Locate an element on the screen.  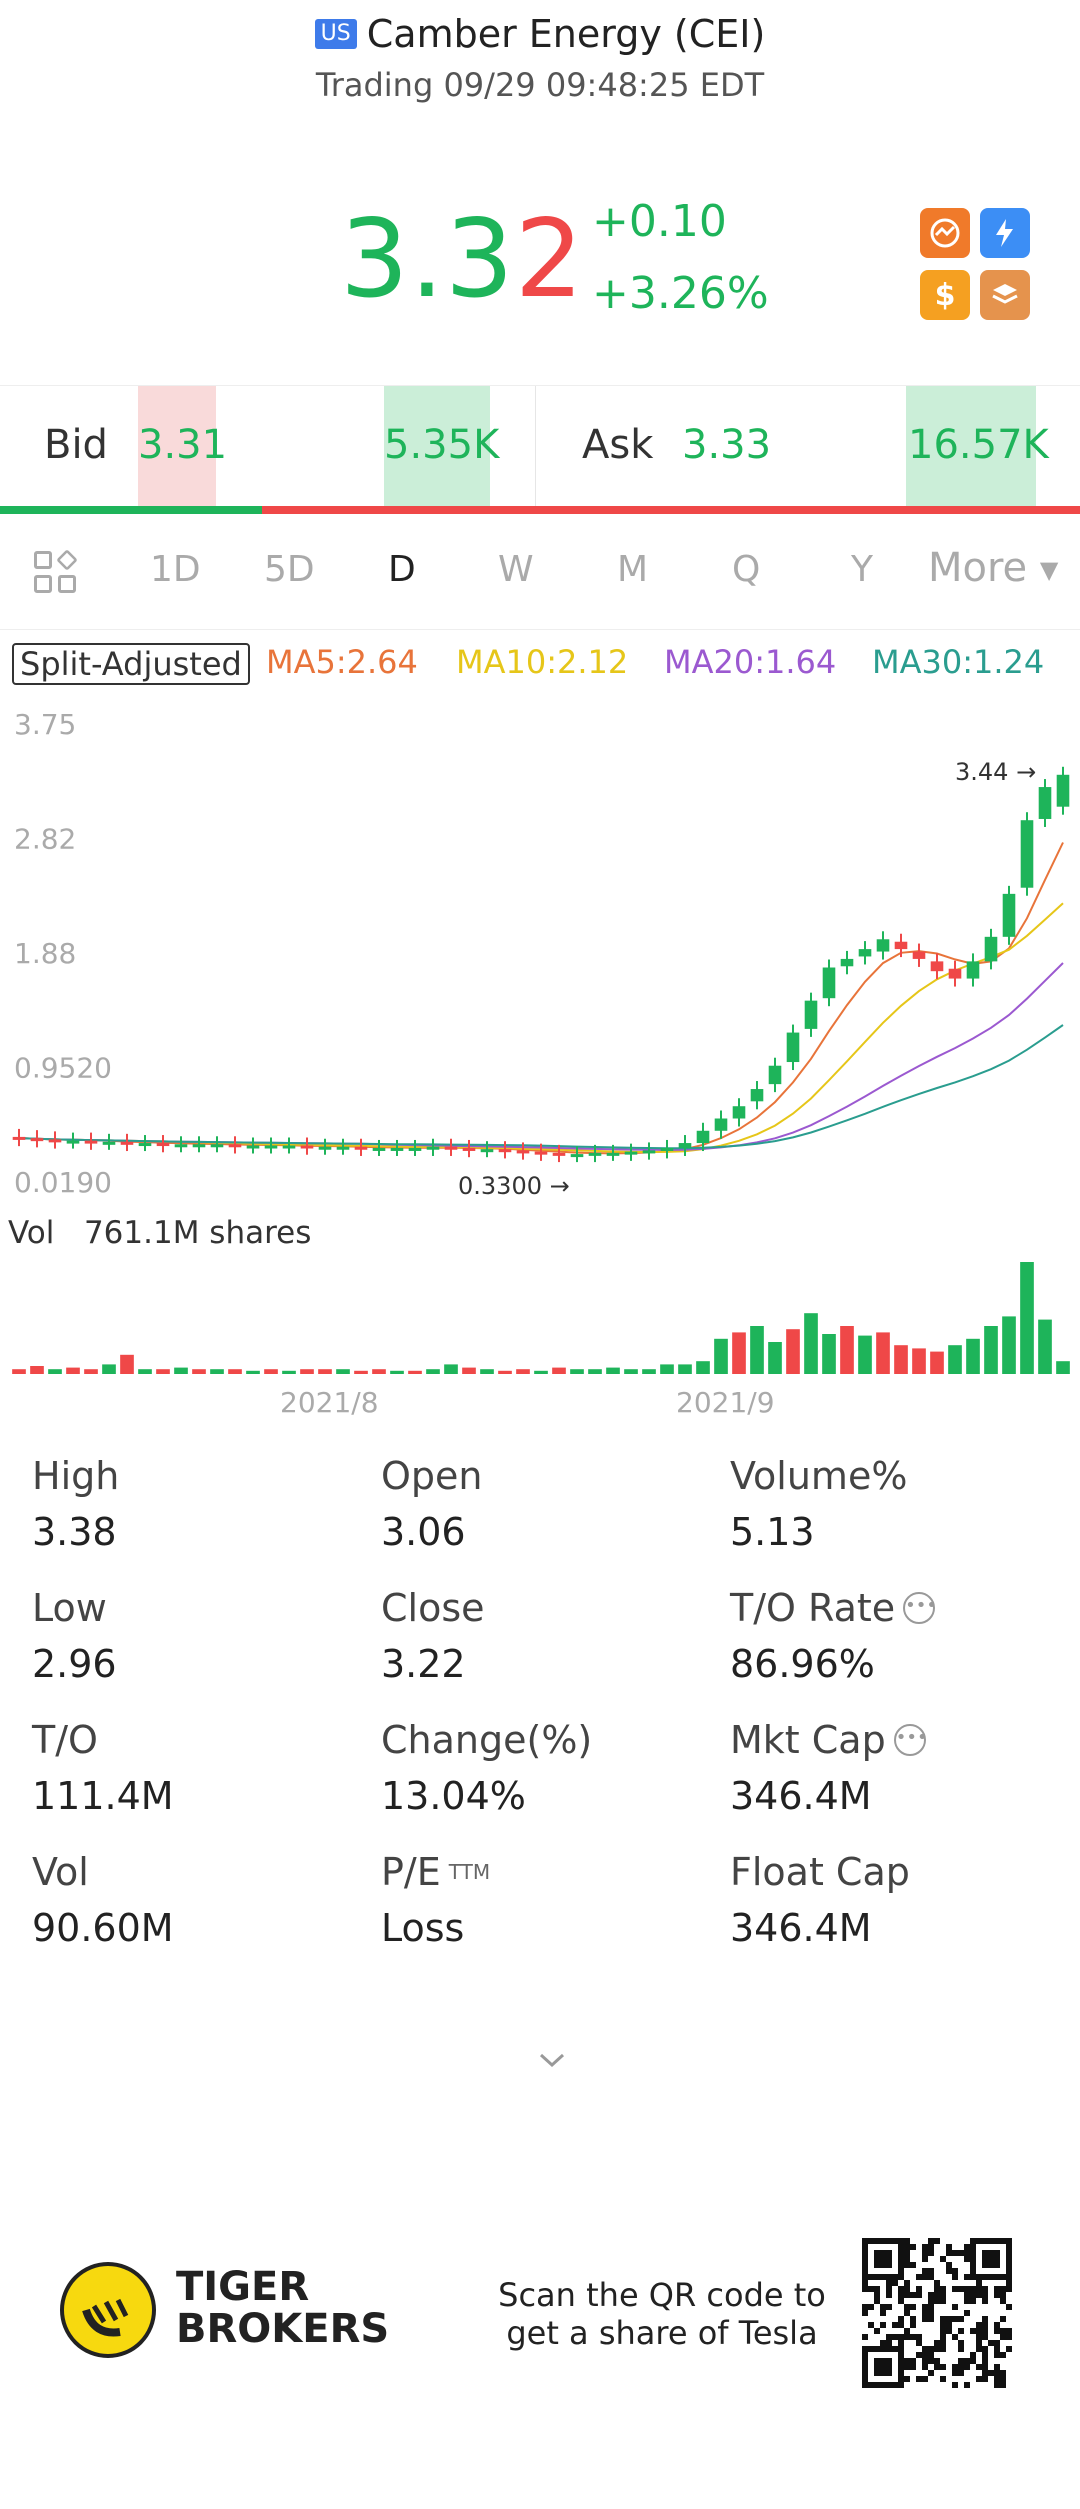
ask-size-highlight is located at coordinates (971, 446).